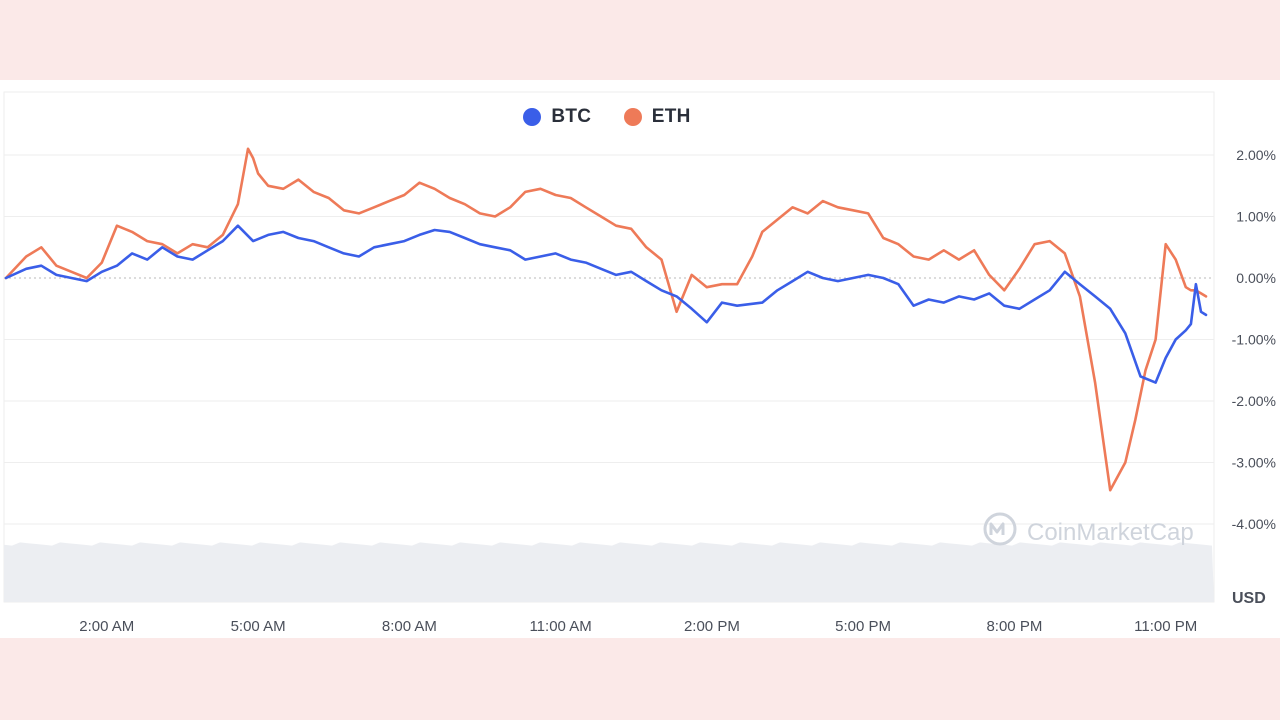 This screenshot has width=1280, height=720. Describe the element at coordinates (1249, 598) in the screenshot. I see `y-unit-label: USD` at that location.